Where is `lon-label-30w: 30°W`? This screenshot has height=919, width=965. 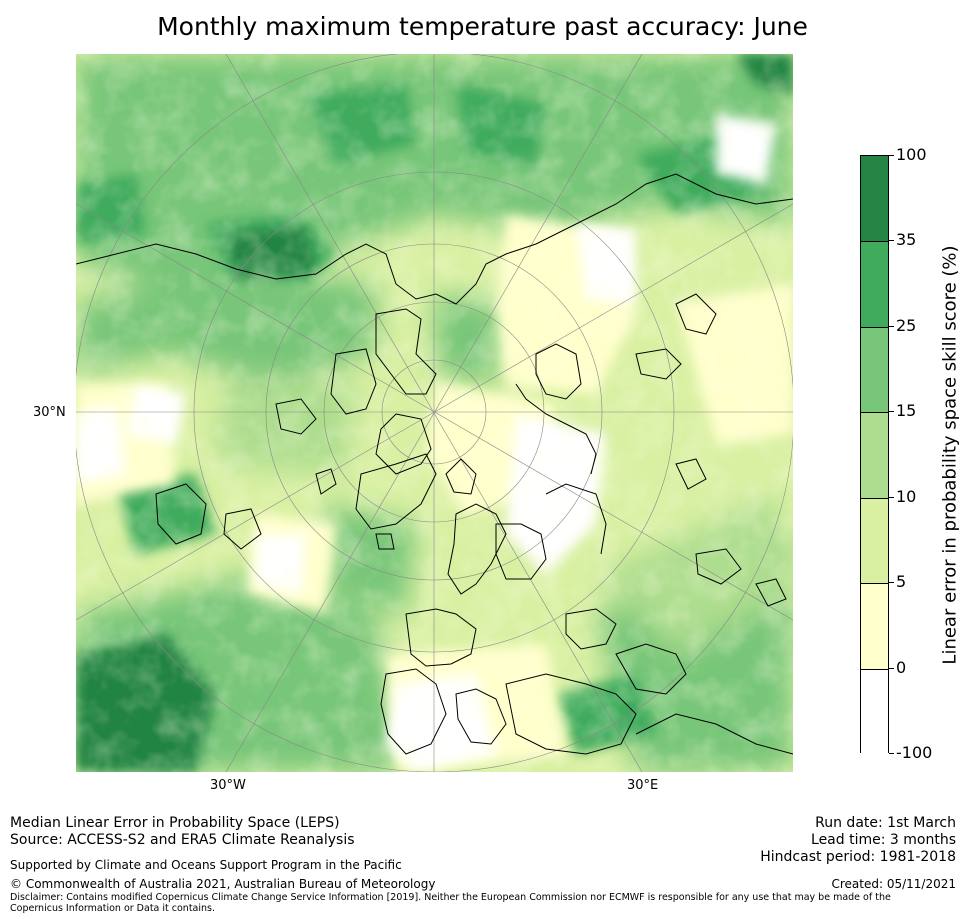
lon-label-30w: 30°W is located at coordinates (228, 785).